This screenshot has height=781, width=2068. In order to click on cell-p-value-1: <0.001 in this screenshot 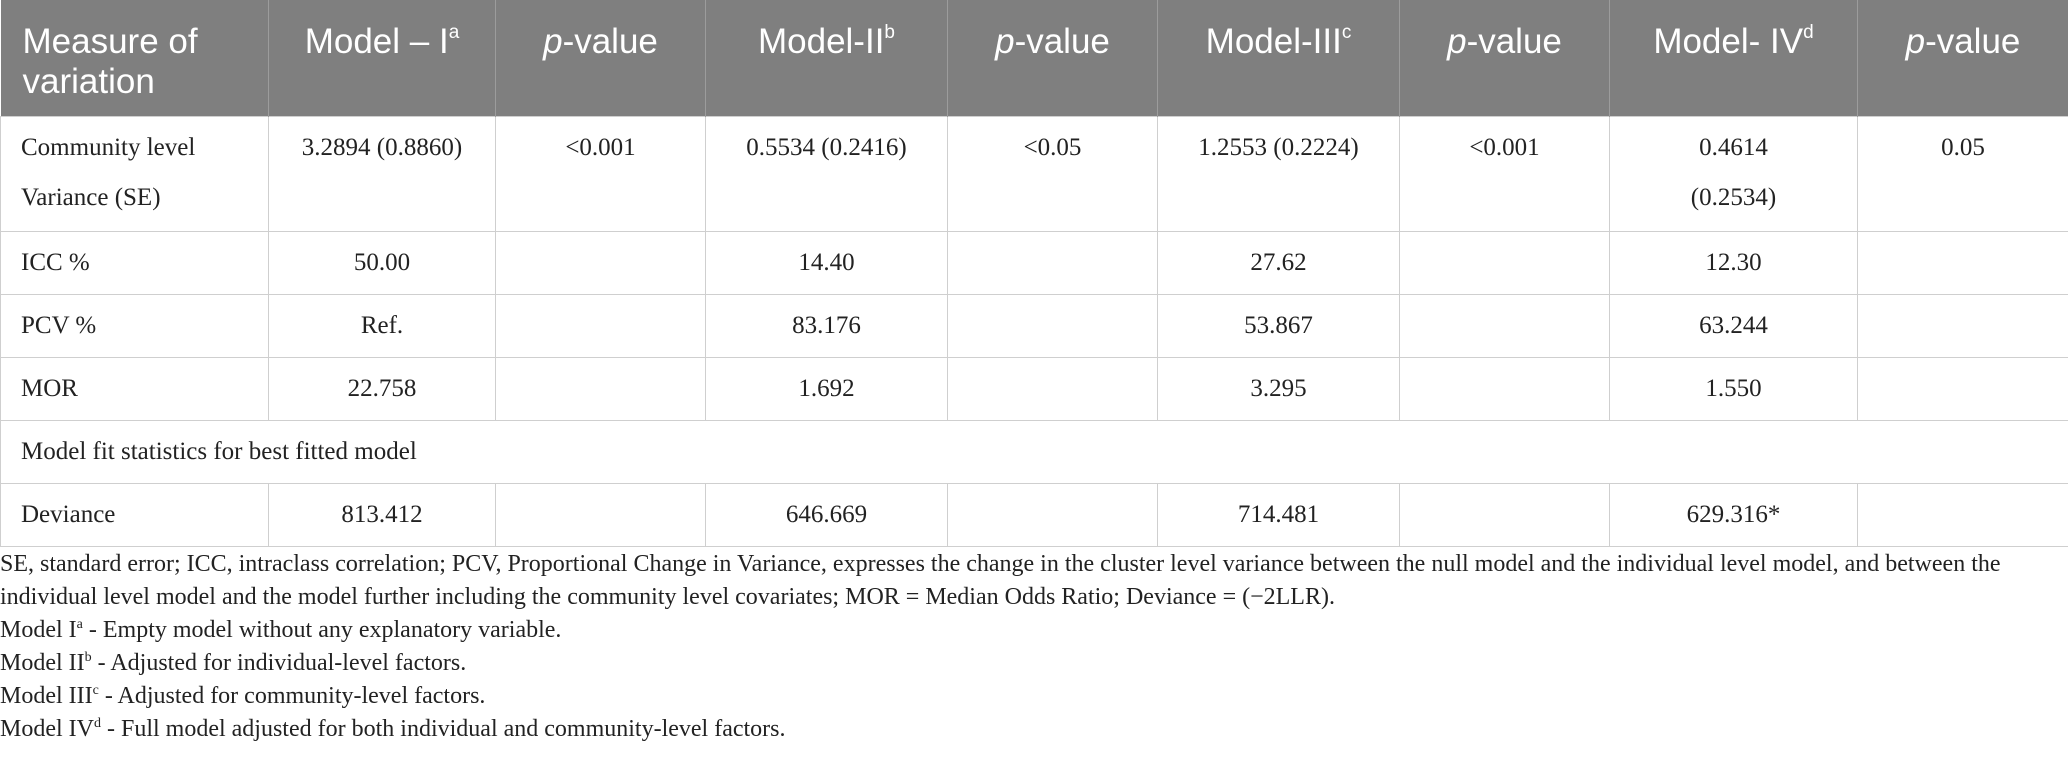, I will do `click(600, 174)`.